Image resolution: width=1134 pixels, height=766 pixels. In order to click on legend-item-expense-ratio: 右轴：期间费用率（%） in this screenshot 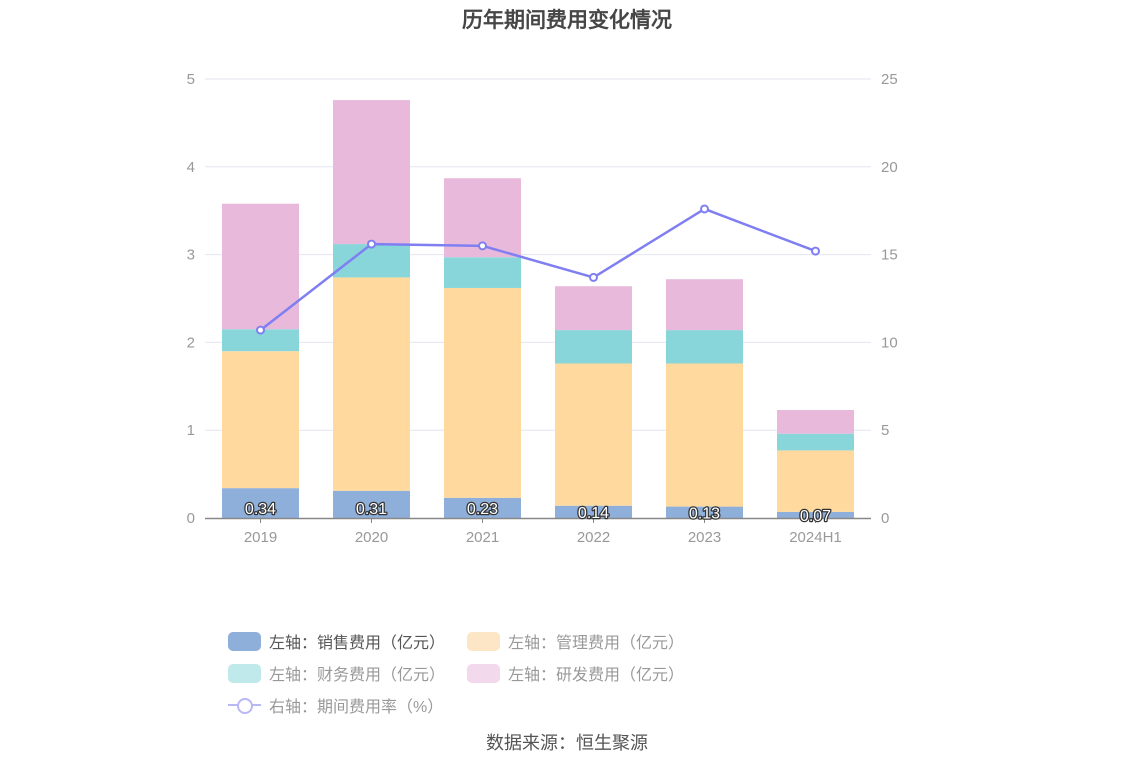, I will do `click(335, 705)`.